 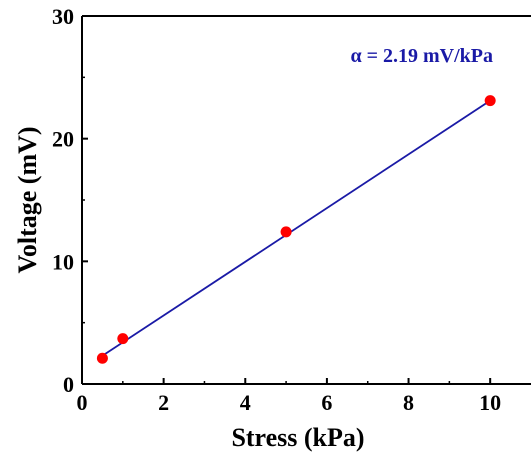 What do you see at coordinates (63, 16) in the screenshot?
I see `y-tick-label: 30` at bounding box center [63, 16].